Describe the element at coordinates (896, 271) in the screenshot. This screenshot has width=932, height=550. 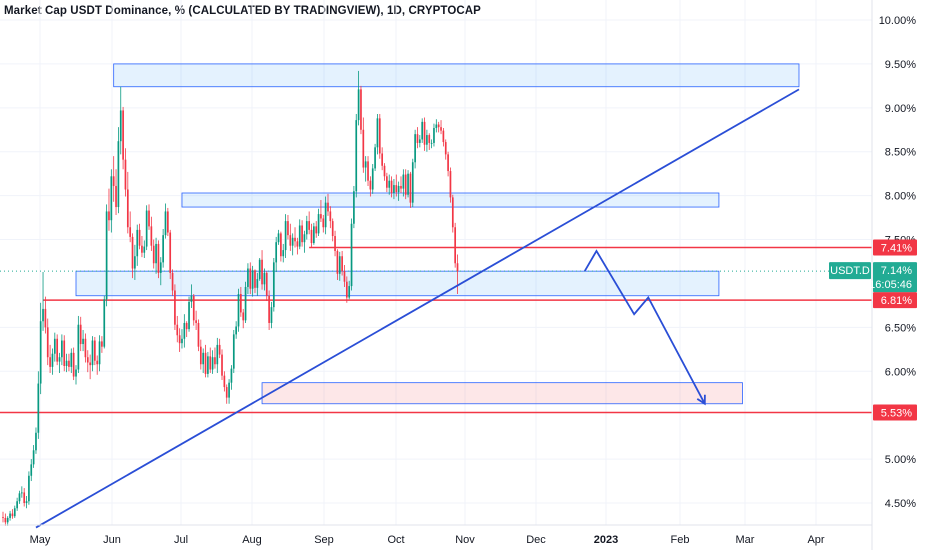
I see `current-price-label: 7.14%` at that location.